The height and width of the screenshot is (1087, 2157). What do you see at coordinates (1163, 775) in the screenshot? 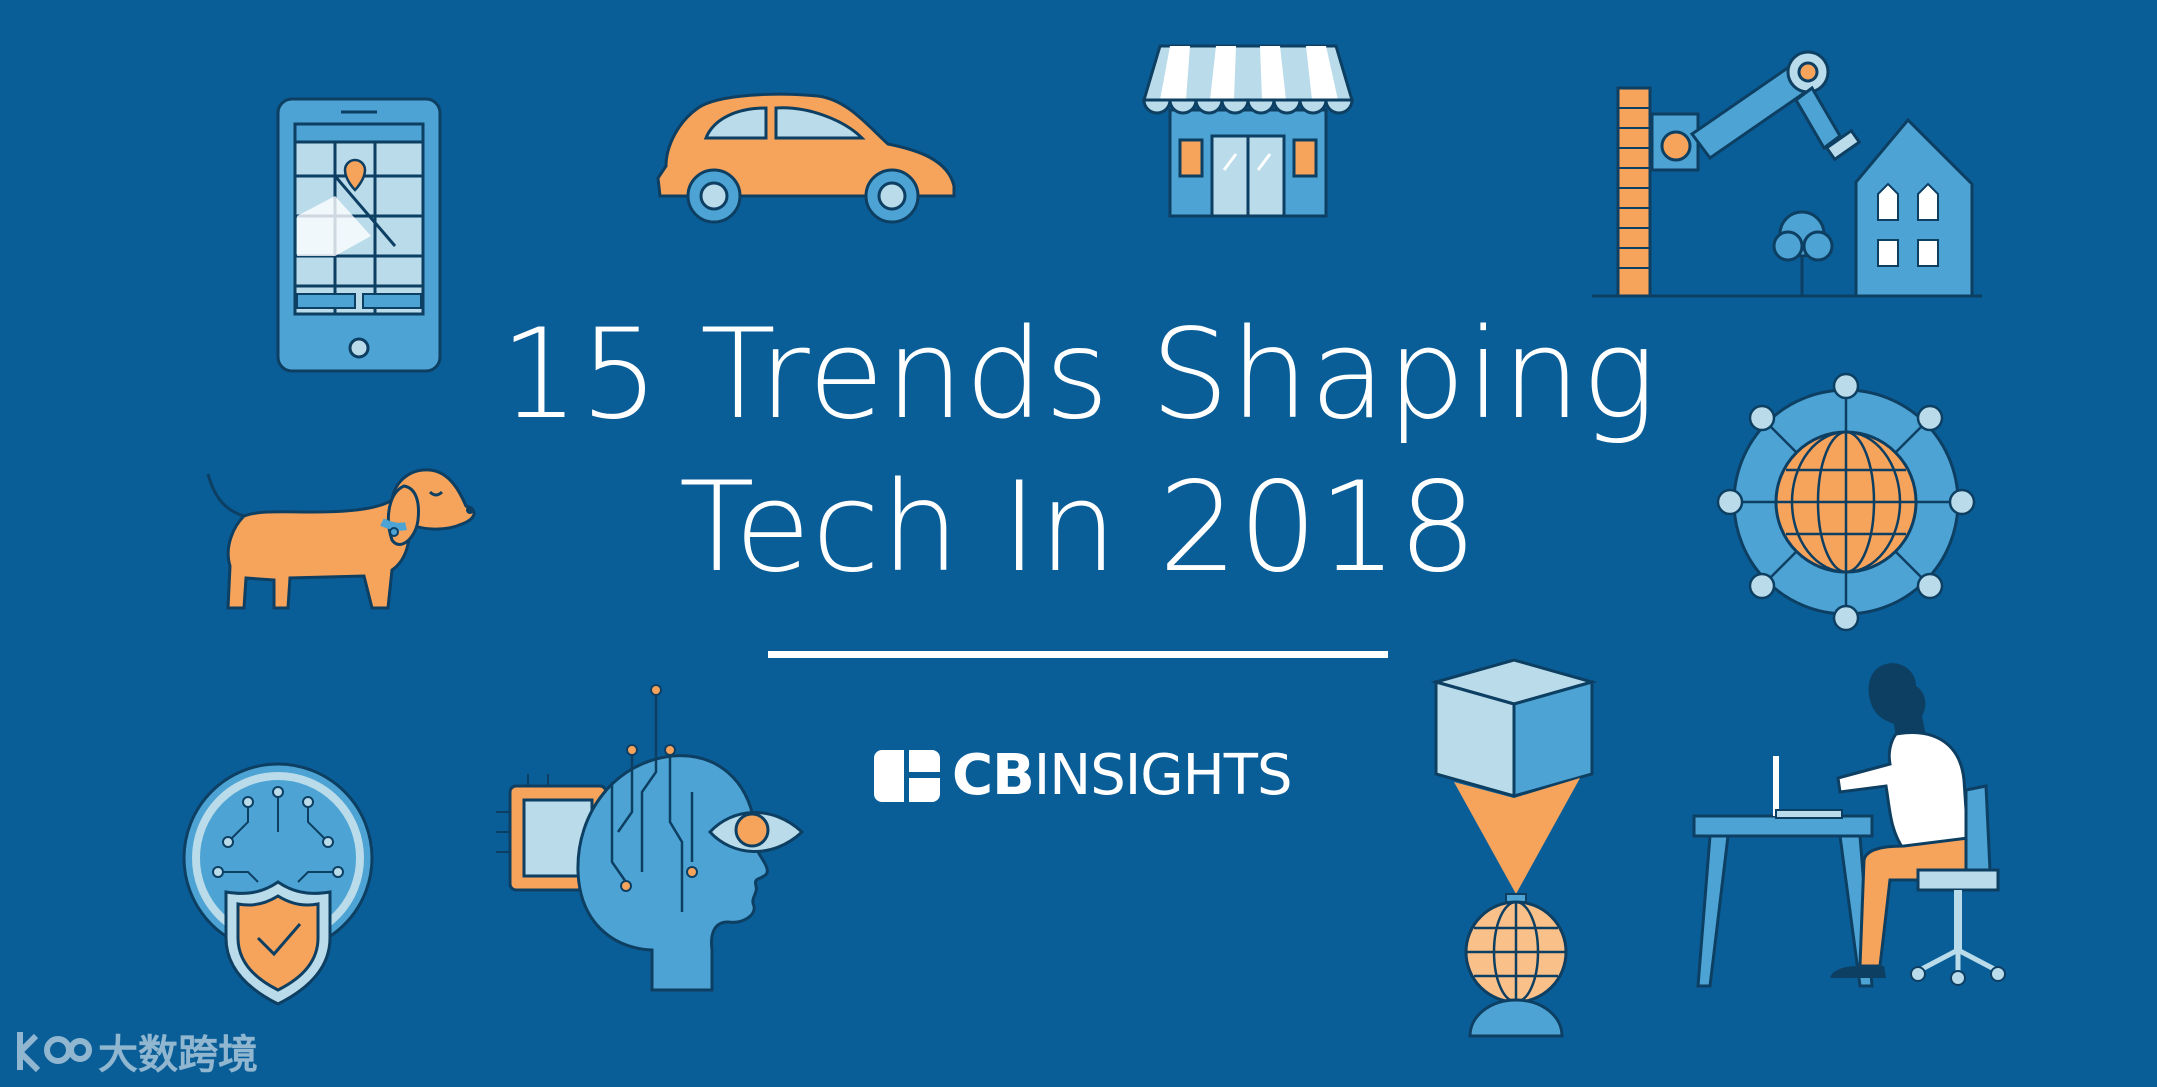
I see `brand-name-regular: INSIGHTS` at bounding box center [1163, 775].